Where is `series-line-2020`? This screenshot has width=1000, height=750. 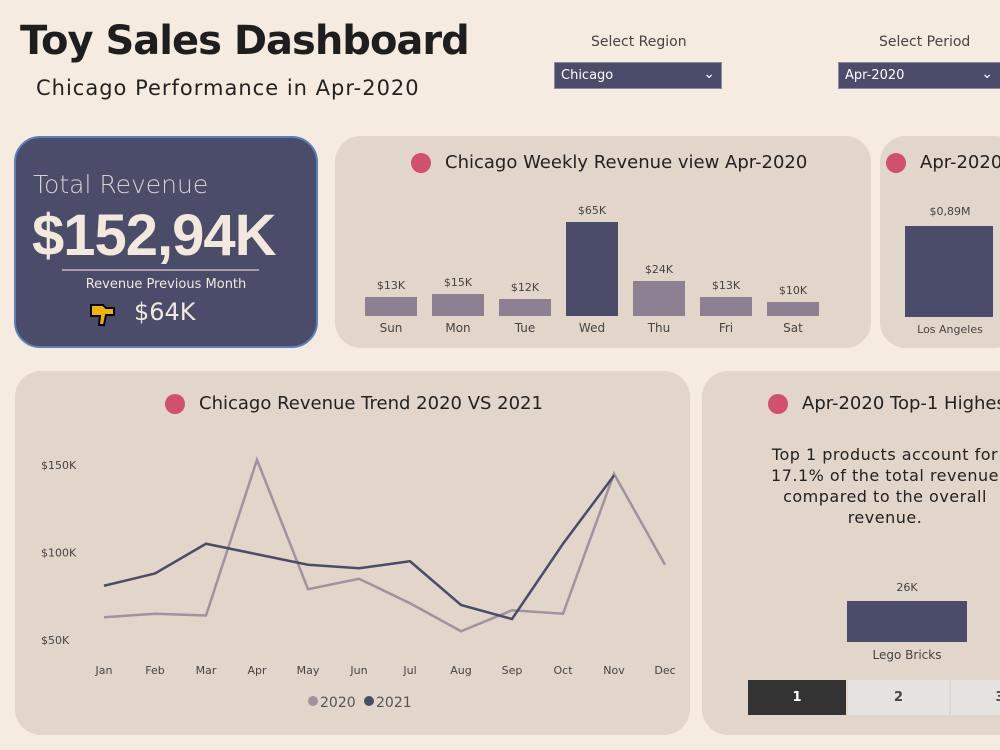
series-line-2020 is located at coordinates (385, 544).